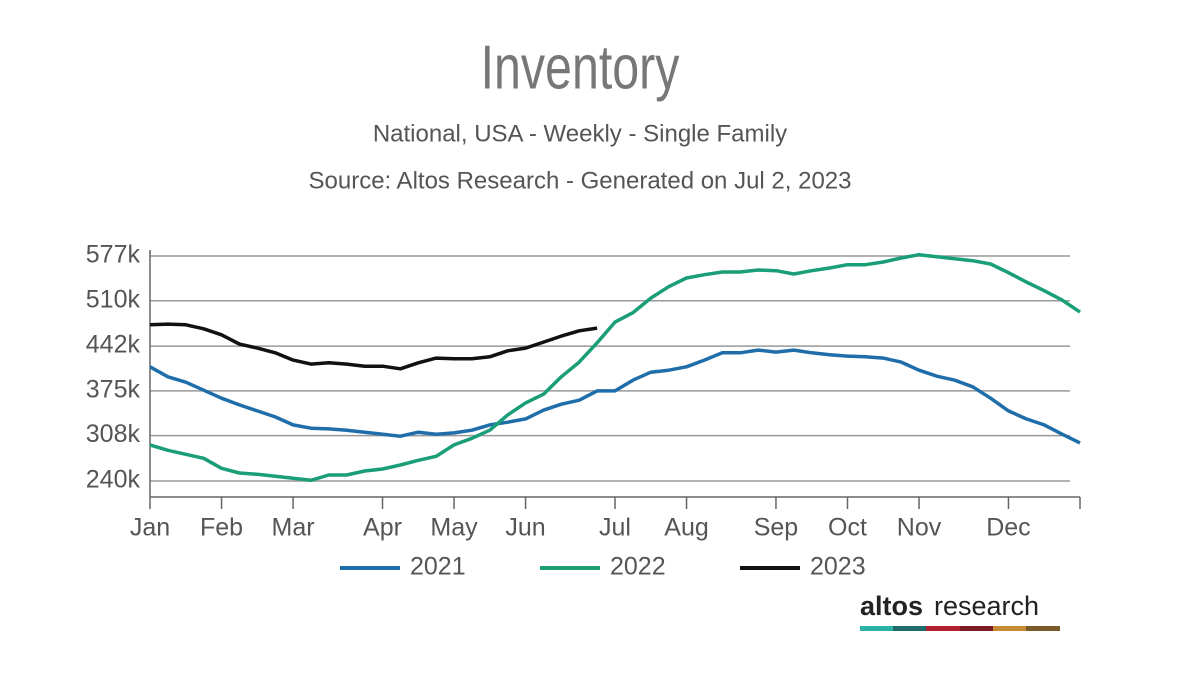  I want to click on x-tick-label: Jun, so click(525, 528).